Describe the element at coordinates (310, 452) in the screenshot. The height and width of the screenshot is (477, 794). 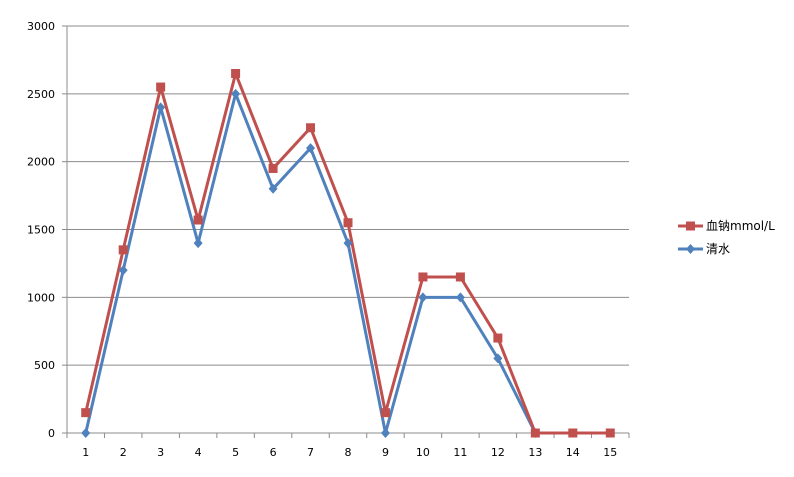
I see `x-tick-label: 7` at that location.